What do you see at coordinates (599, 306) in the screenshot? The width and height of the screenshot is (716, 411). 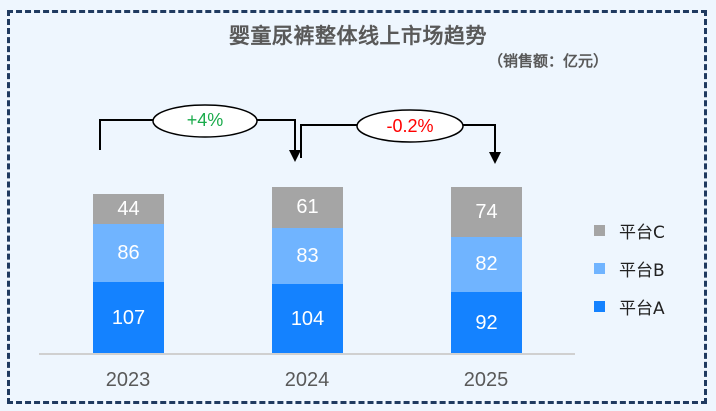 I see `legend-swatch-a` at bounding box center [599, 306].